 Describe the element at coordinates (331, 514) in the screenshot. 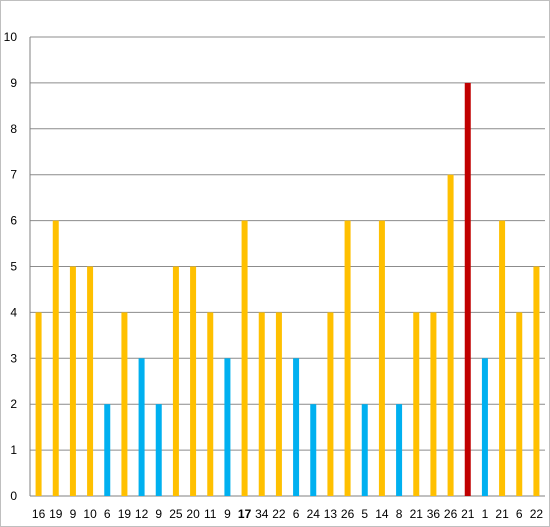

I see `x-tick-label: 13` at that location.